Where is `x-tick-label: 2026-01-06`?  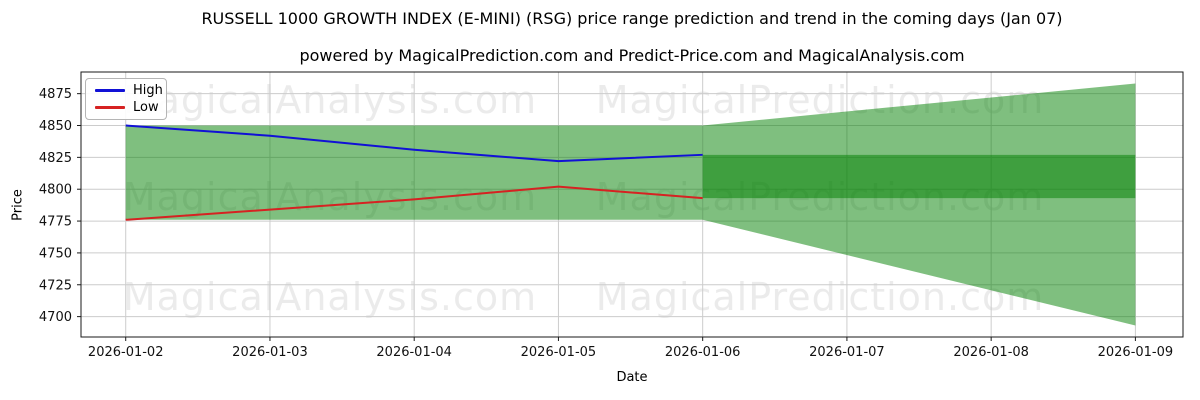 x-tick-label: 2026-01-06 is located at coordinates (703, 352).